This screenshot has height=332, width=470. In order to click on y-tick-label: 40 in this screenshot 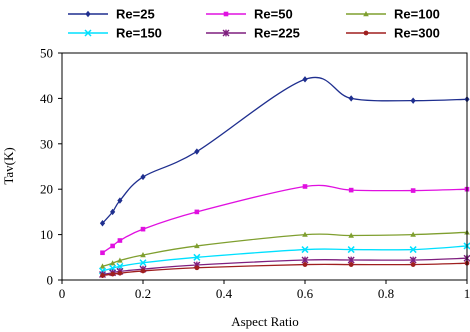, I will do `click(46, 98)`.